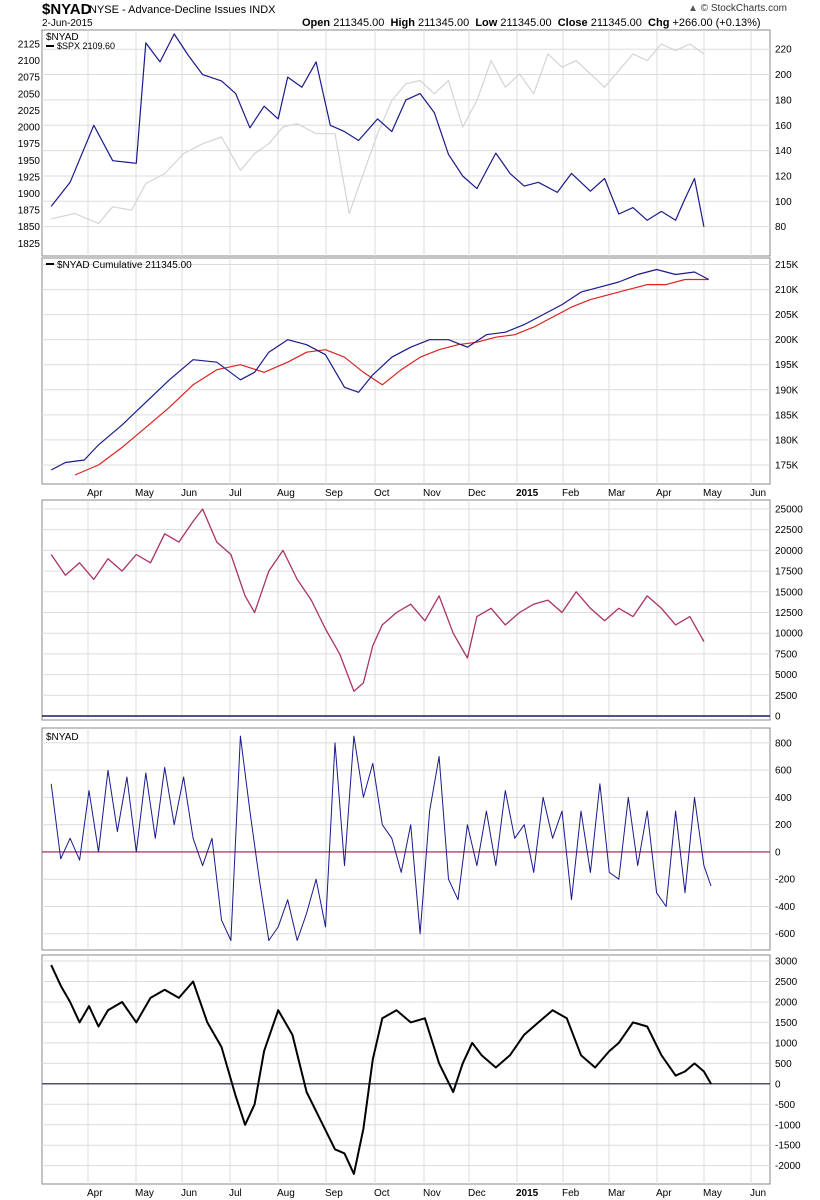 The height and width of the screenshot is (1200, 820). What do you see at coordinates (787, 365) in the screenshot?
I see `right-tick-label: 195K` at bounding box center [787, 365].